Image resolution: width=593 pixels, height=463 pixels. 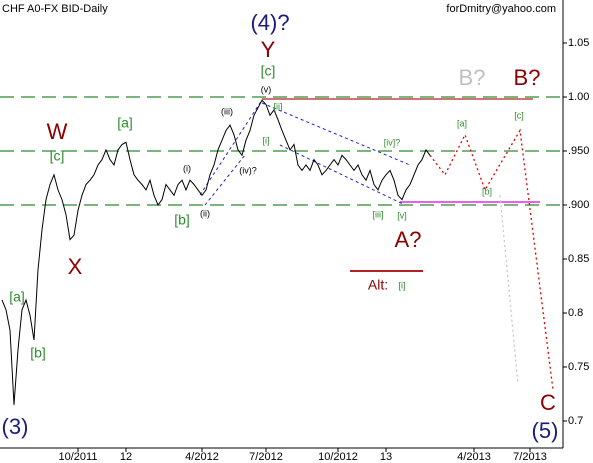 What do you see at coordinates (548, 402) in the screenshot?
I see `wave-label: C` at bounding box center [548, 402].